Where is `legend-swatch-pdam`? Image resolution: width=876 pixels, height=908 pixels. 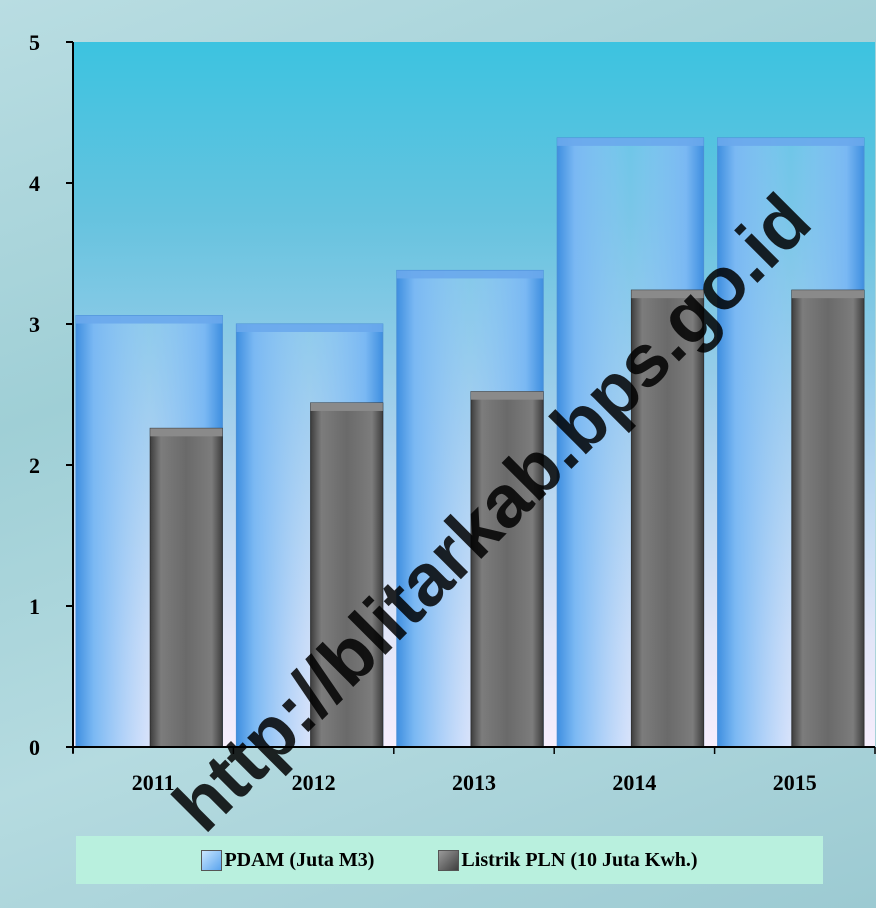
legend-swatch-pdam is located at coordinates (212, 860).